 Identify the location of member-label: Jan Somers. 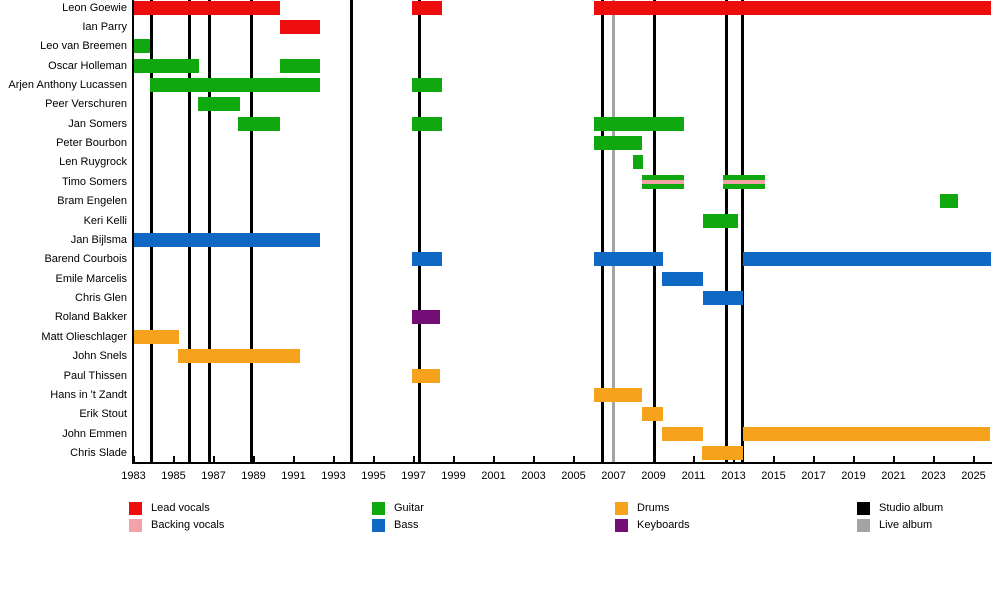
(97, 123).